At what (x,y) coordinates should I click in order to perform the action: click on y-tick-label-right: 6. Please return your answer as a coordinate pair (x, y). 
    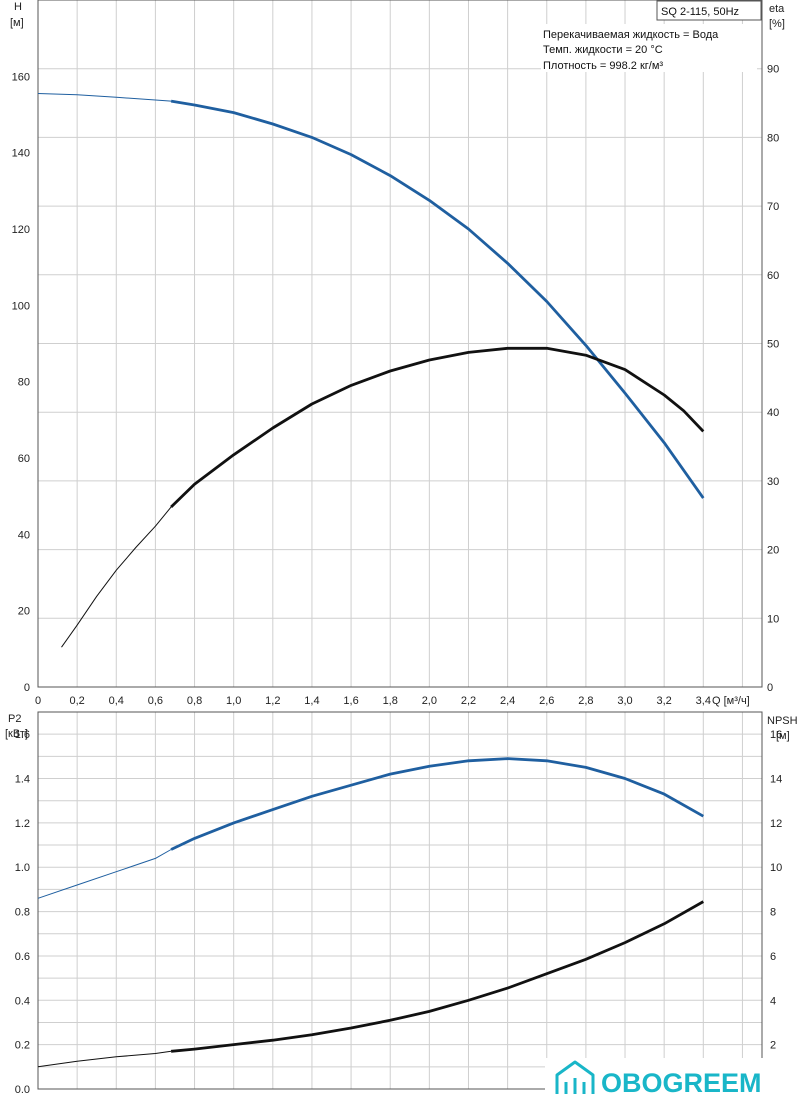
    Looking at the image, I should click on (773, 957).